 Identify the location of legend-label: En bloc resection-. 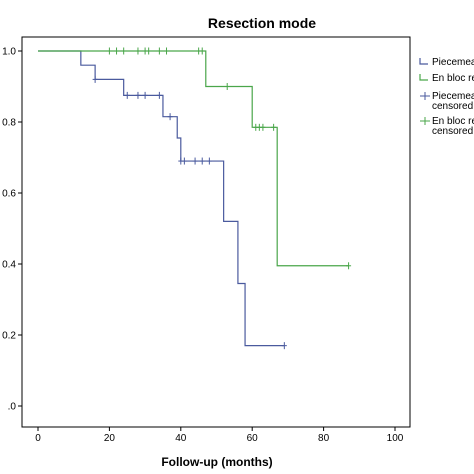
(453, 121).